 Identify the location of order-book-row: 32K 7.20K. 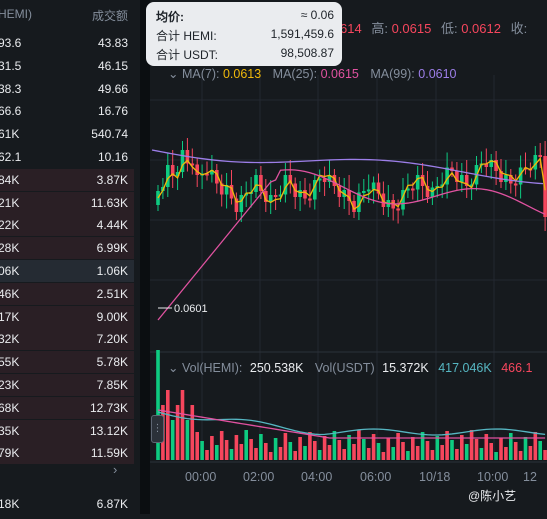
(67, 339).